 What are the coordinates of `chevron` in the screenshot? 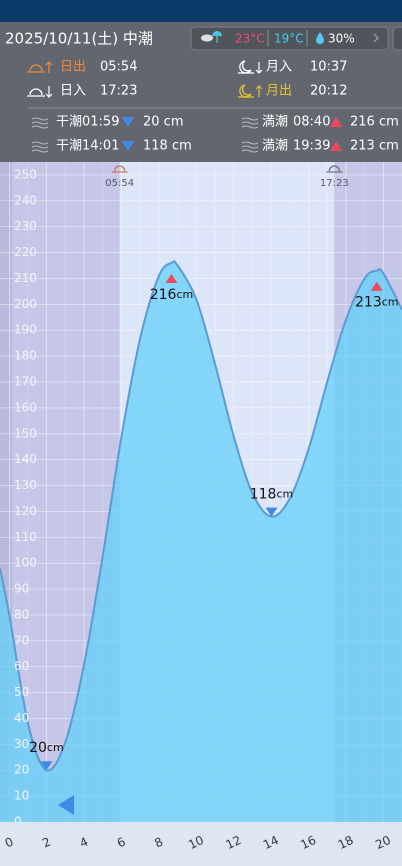 It's located at (376, 38).